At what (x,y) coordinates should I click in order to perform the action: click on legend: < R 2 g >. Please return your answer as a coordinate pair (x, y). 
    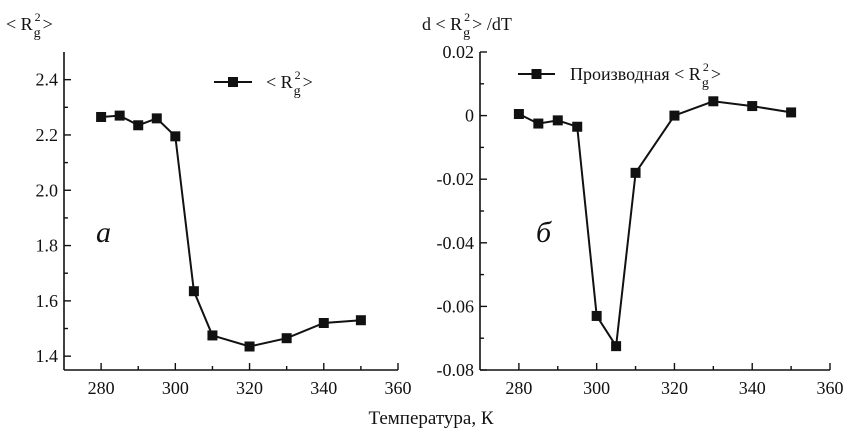
    Looking at the image, I should click on (263, 83).